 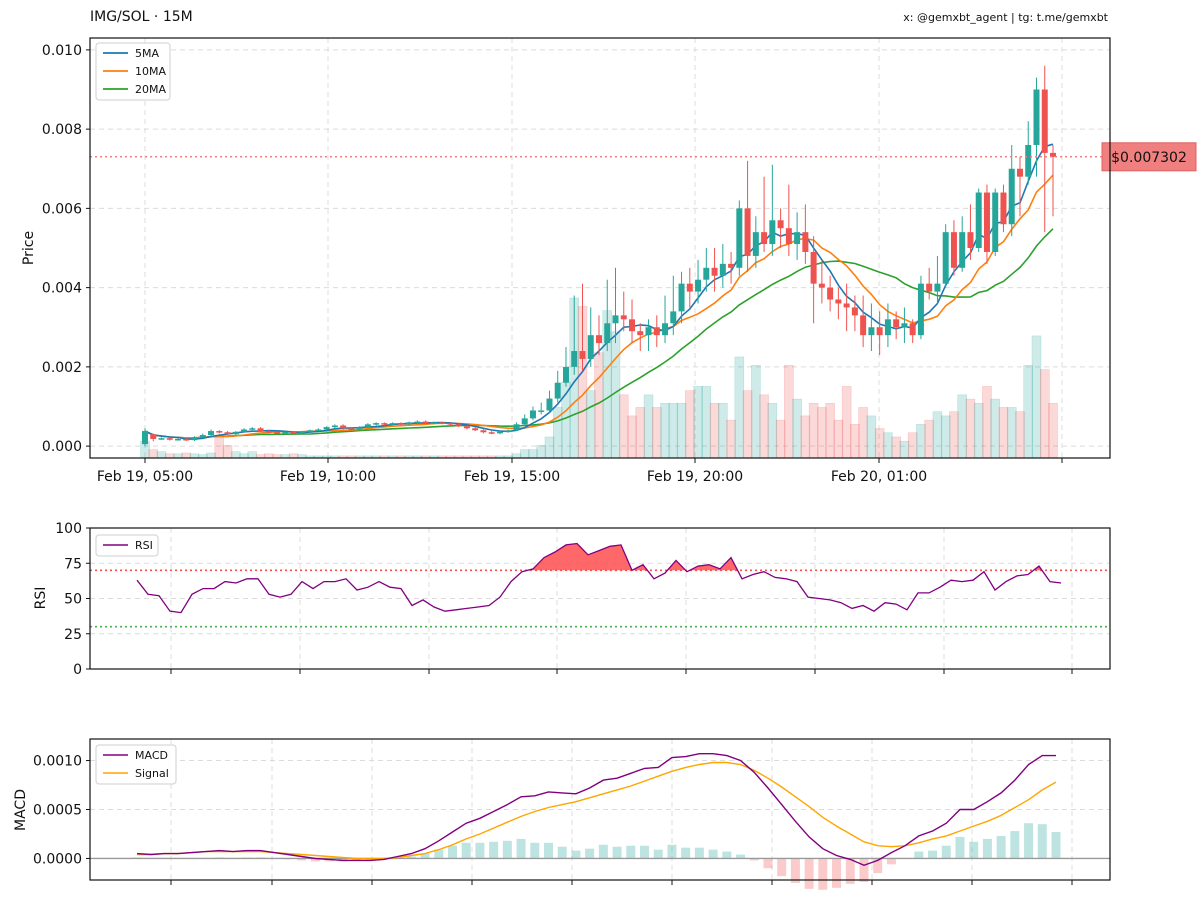 What do you see at coordinates (77, 670) in the screenshot?
I see `rsi-ytick-label: 0` at bounding box center [77, 670].